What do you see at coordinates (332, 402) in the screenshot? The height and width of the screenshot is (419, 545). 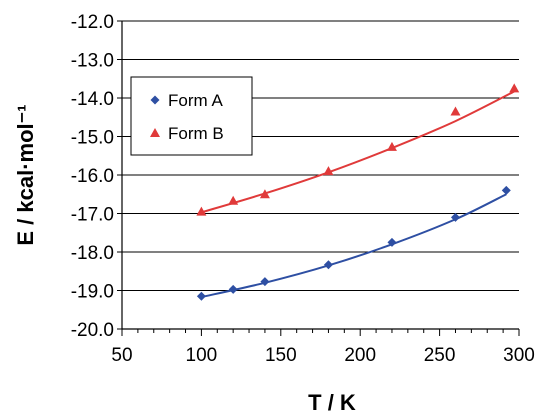 I see `x-axis-title: T / K` at bounding box center [332, 402].